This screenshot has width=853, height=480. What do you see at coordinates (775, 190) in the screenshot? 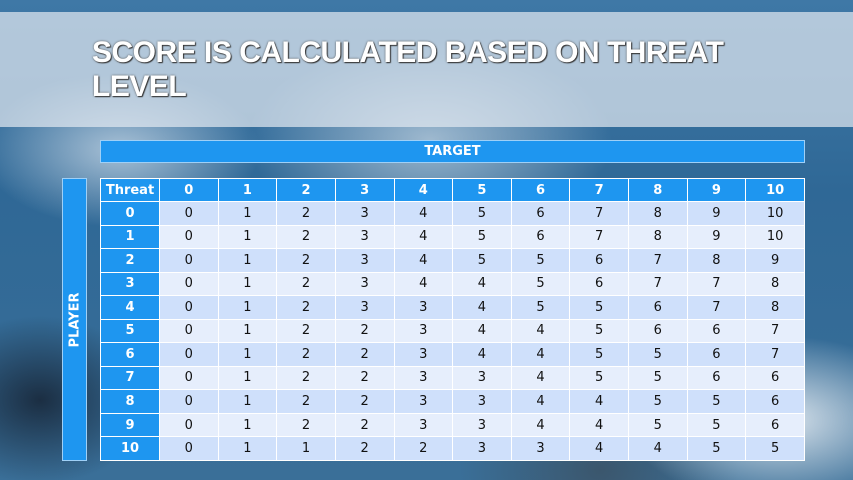
I see `column-header: 10` at bounding box center [775, 190].